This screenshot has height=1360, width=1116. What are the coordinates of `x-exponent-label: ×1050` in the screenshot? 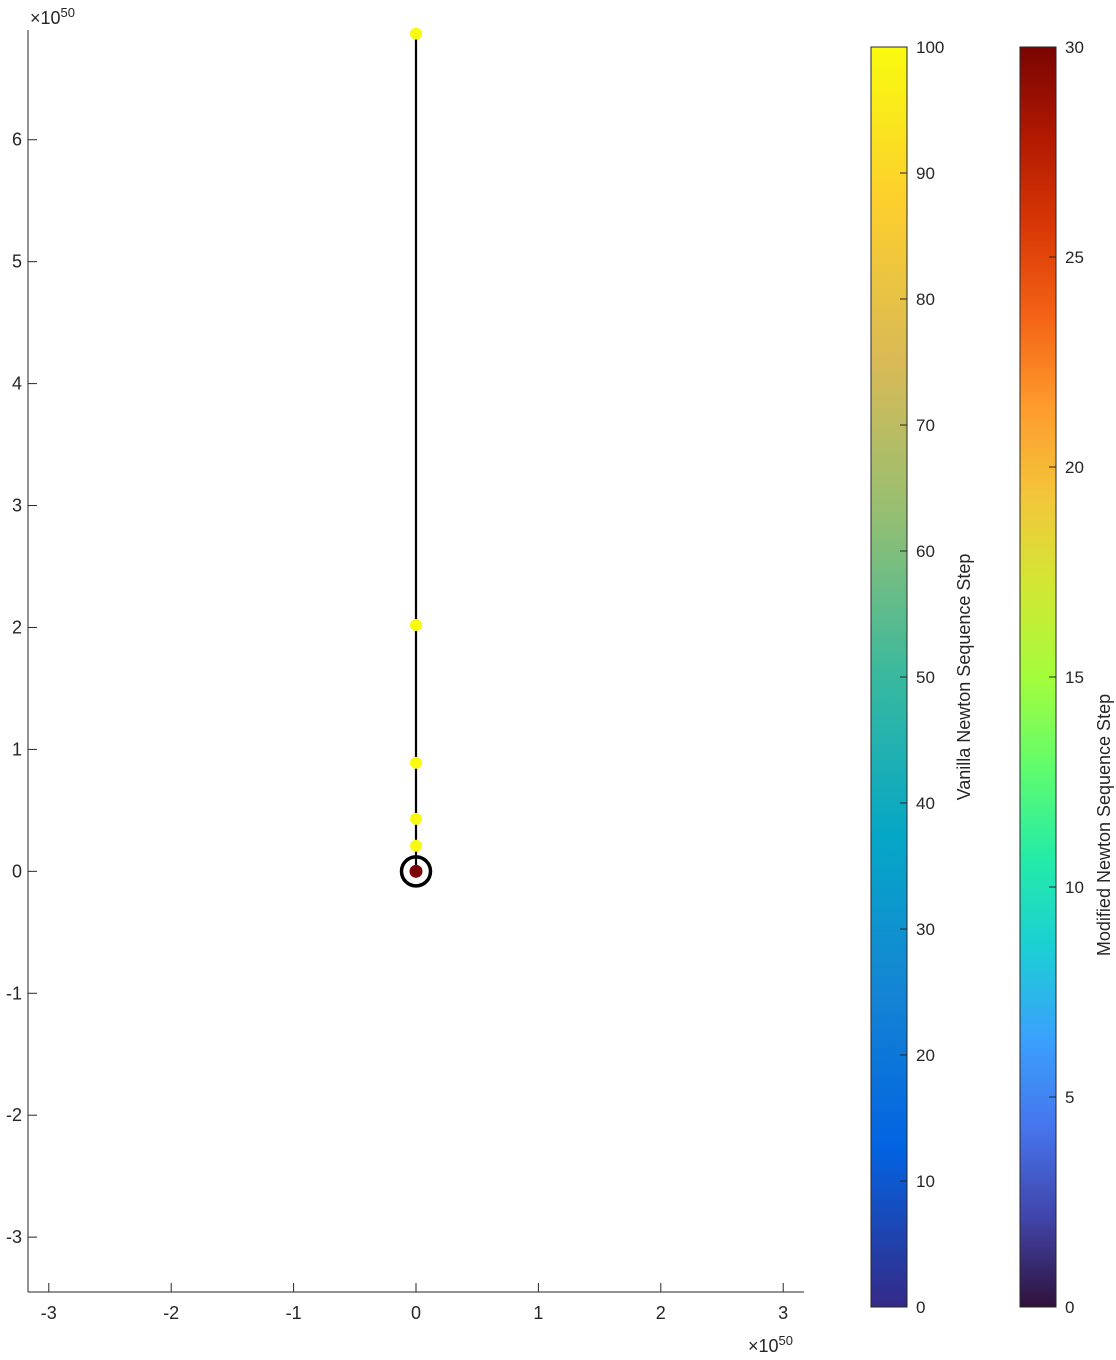 It's located at (770, 1344).